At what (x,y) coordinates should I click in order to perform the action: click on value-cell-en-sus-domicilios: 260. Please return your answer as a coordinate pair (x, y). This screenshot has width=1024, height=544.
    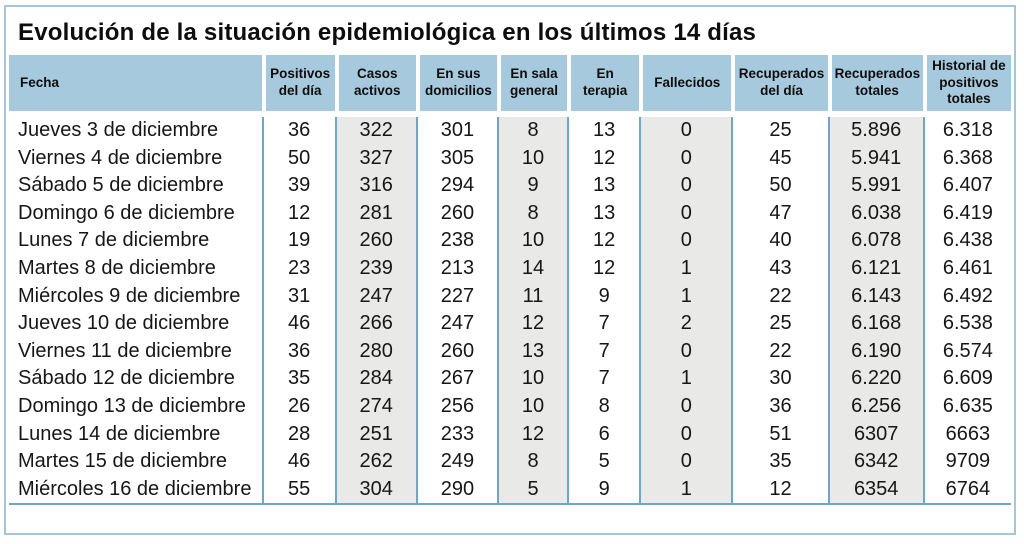
    Looking at the image, I should click on (456, 351).